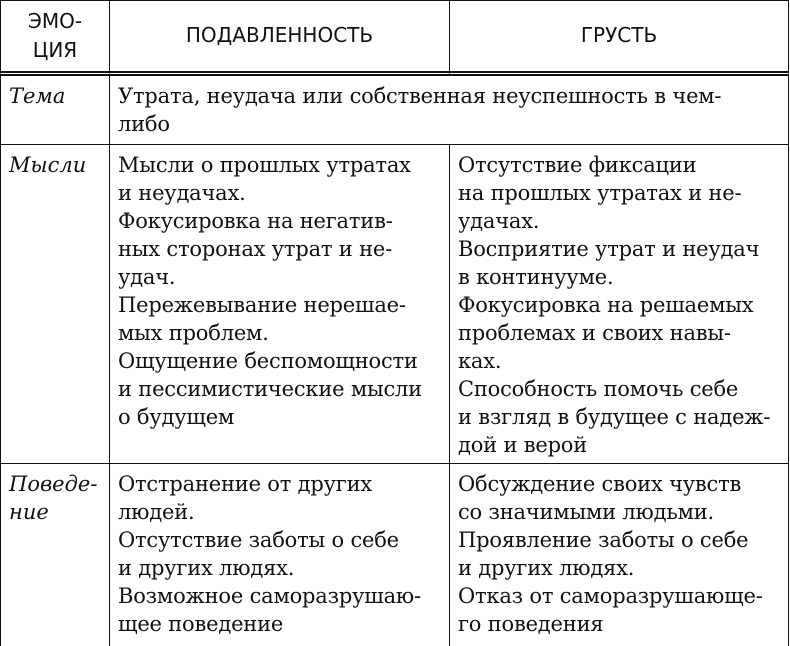 This screenshot has height=646, width=790. What do you see at coordinates (609, 248) in the screenshot?
I see `text-line: Восприятие утрат и неудач` at bounding box center [609, 248].